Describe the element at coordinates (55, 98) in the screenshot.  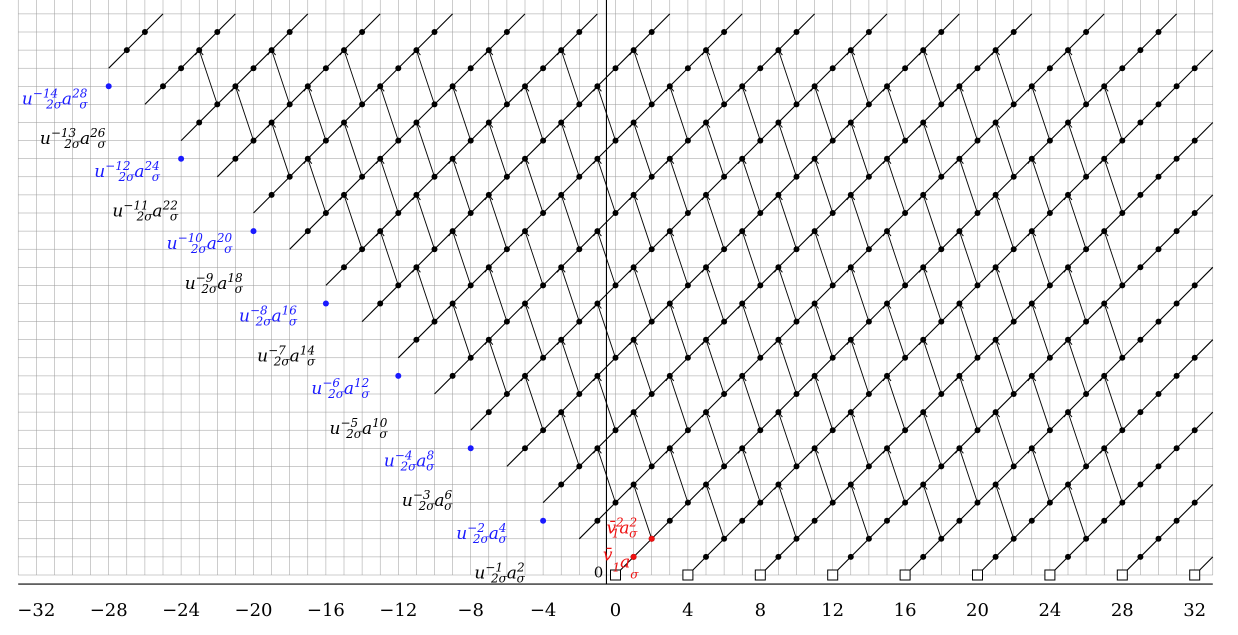
I see `blue-class-label: u−14 2σa28 σ` at that location.